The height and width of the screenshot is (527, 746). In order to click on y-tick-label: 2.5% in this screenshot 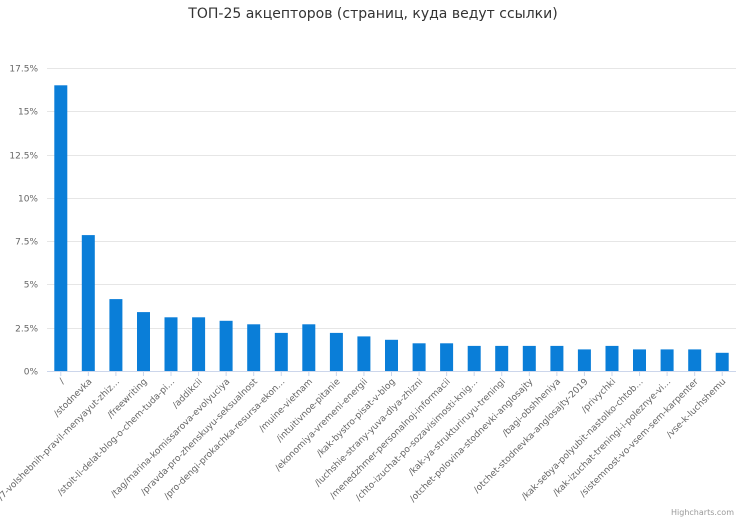, I will do `click(26, 330)`.